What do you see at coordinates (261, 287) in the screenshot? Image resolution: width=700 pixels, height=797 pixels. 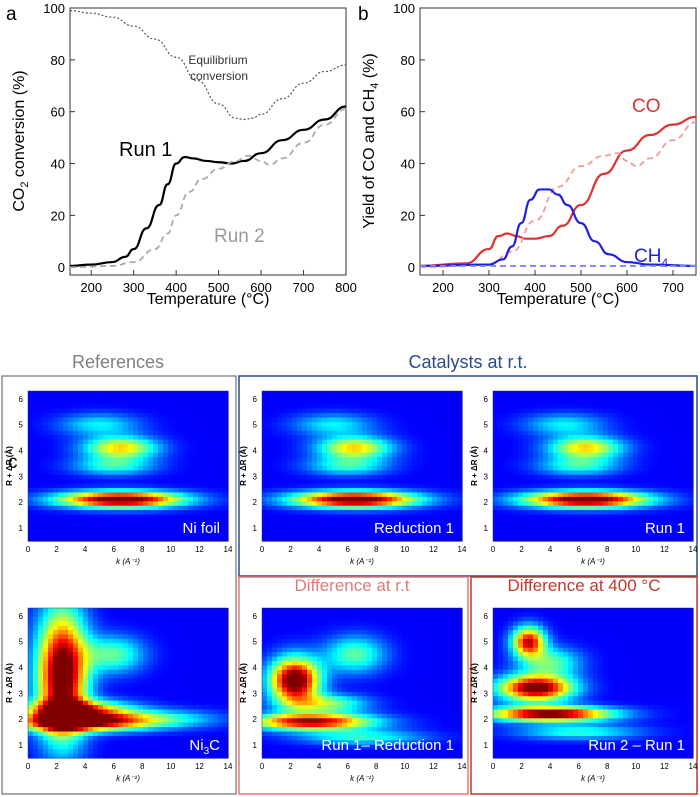 I see `x-tick-label: 600` at bounding box center [261, 287].